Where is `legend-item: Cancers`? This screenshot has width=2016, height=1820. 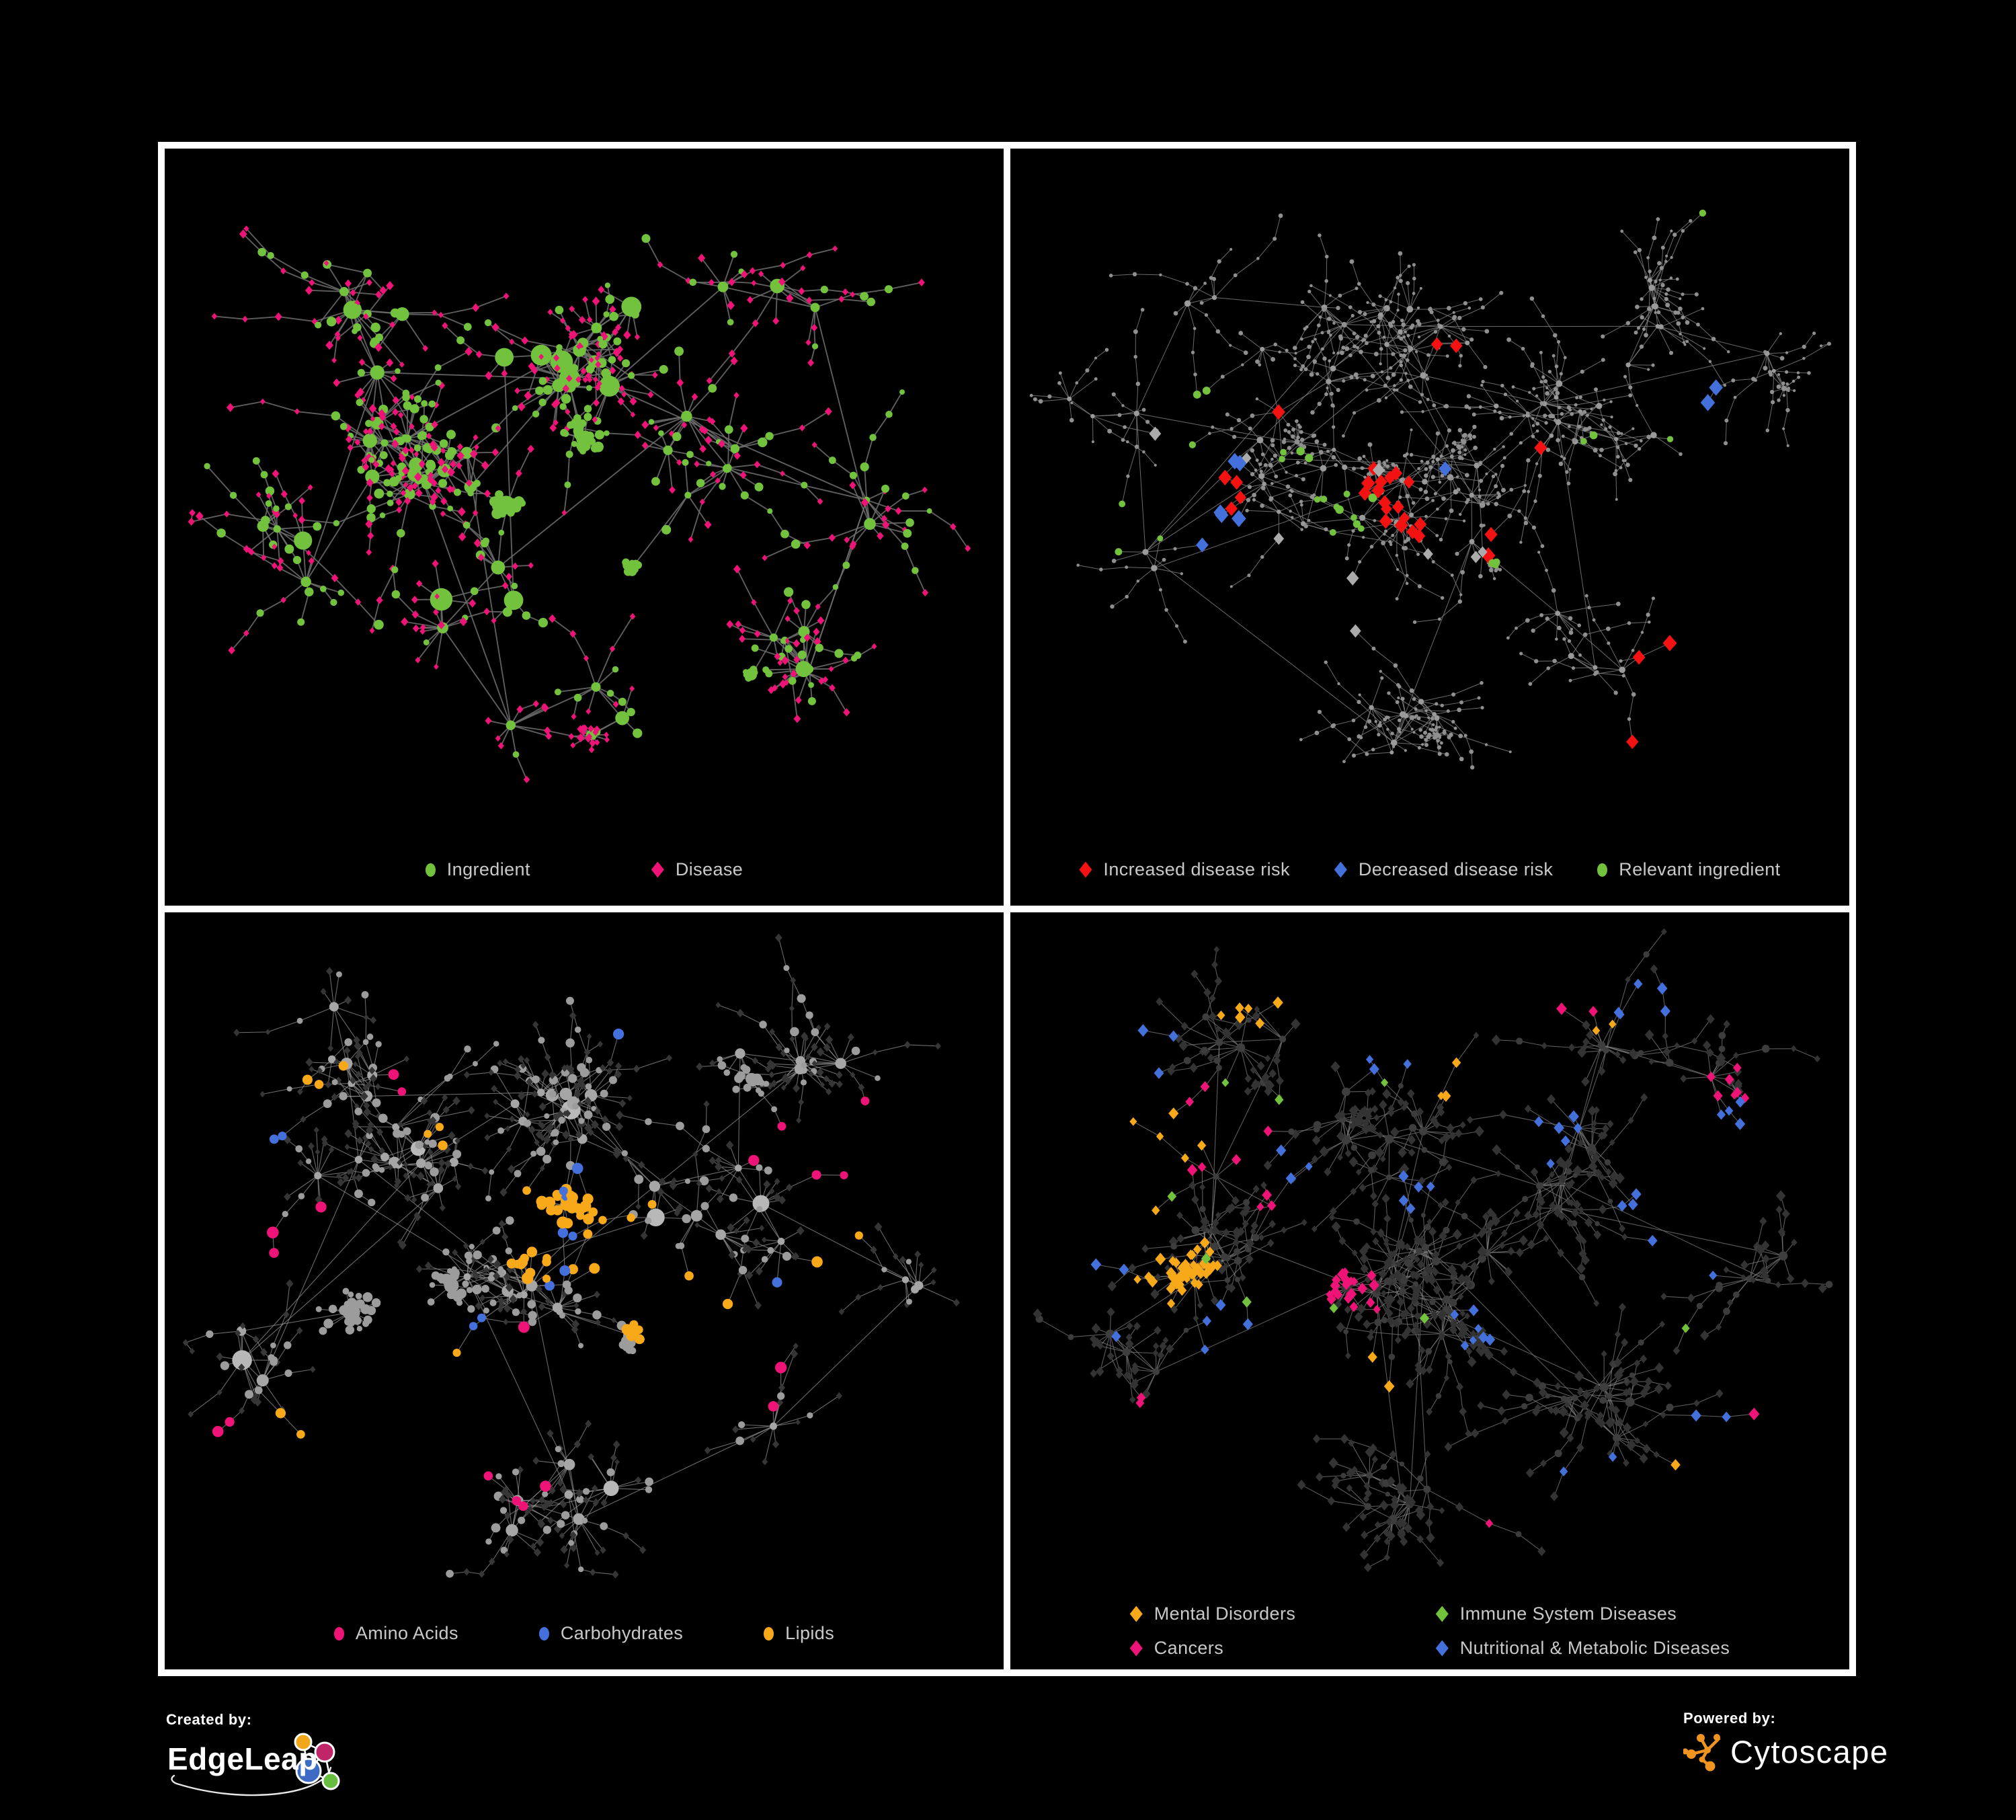
legend-item: Cancers is located at coordinates (1259, 1648).